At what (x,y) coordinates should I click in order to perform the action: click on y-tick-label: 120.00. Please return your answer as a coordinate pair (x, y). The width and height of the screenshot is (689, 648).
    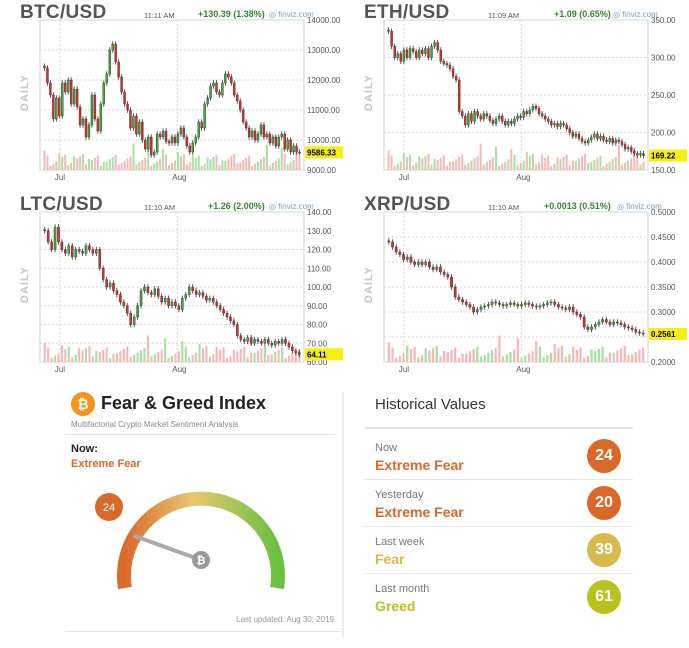
    Looking at the image, I should click on (319, 250).